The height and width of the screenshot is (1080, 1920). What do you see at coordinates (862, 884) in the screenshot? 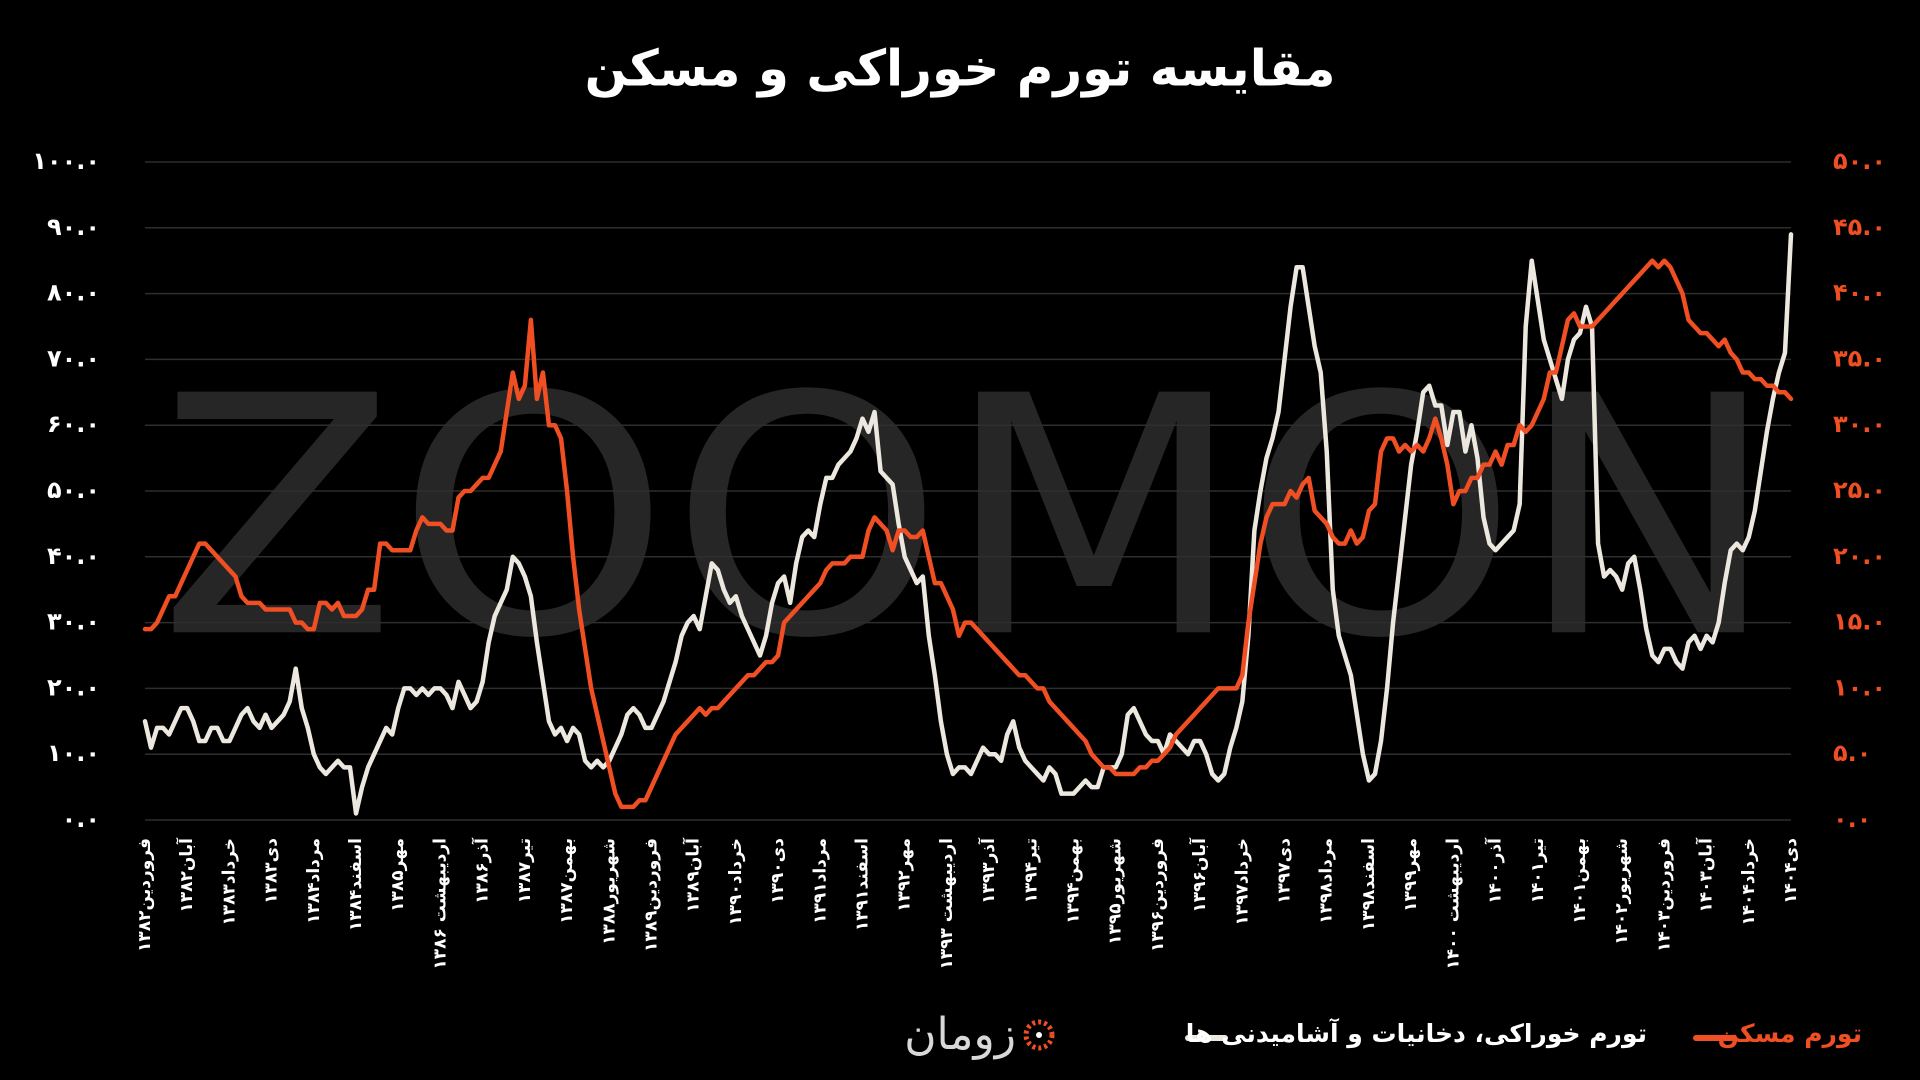
I see `x-tick-label: اسفند۱۳۹۱` at bounding box center [862, 884].